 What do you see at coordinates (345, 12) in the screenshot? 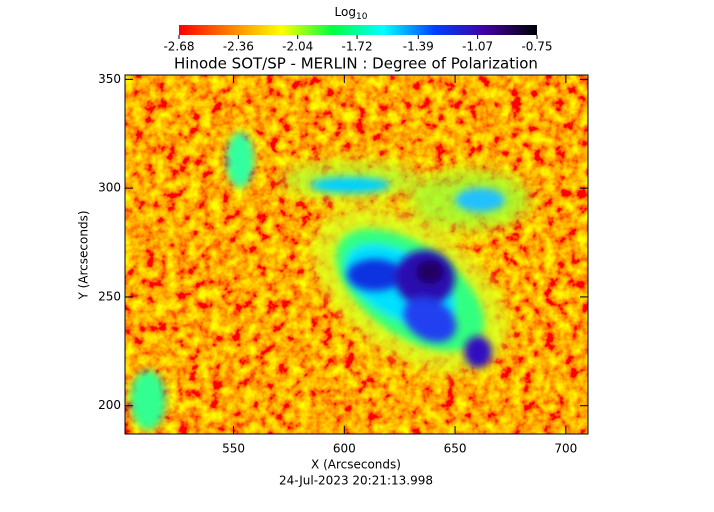
I see `colorbar-label-base: Log` at bounding box center [345, 12].